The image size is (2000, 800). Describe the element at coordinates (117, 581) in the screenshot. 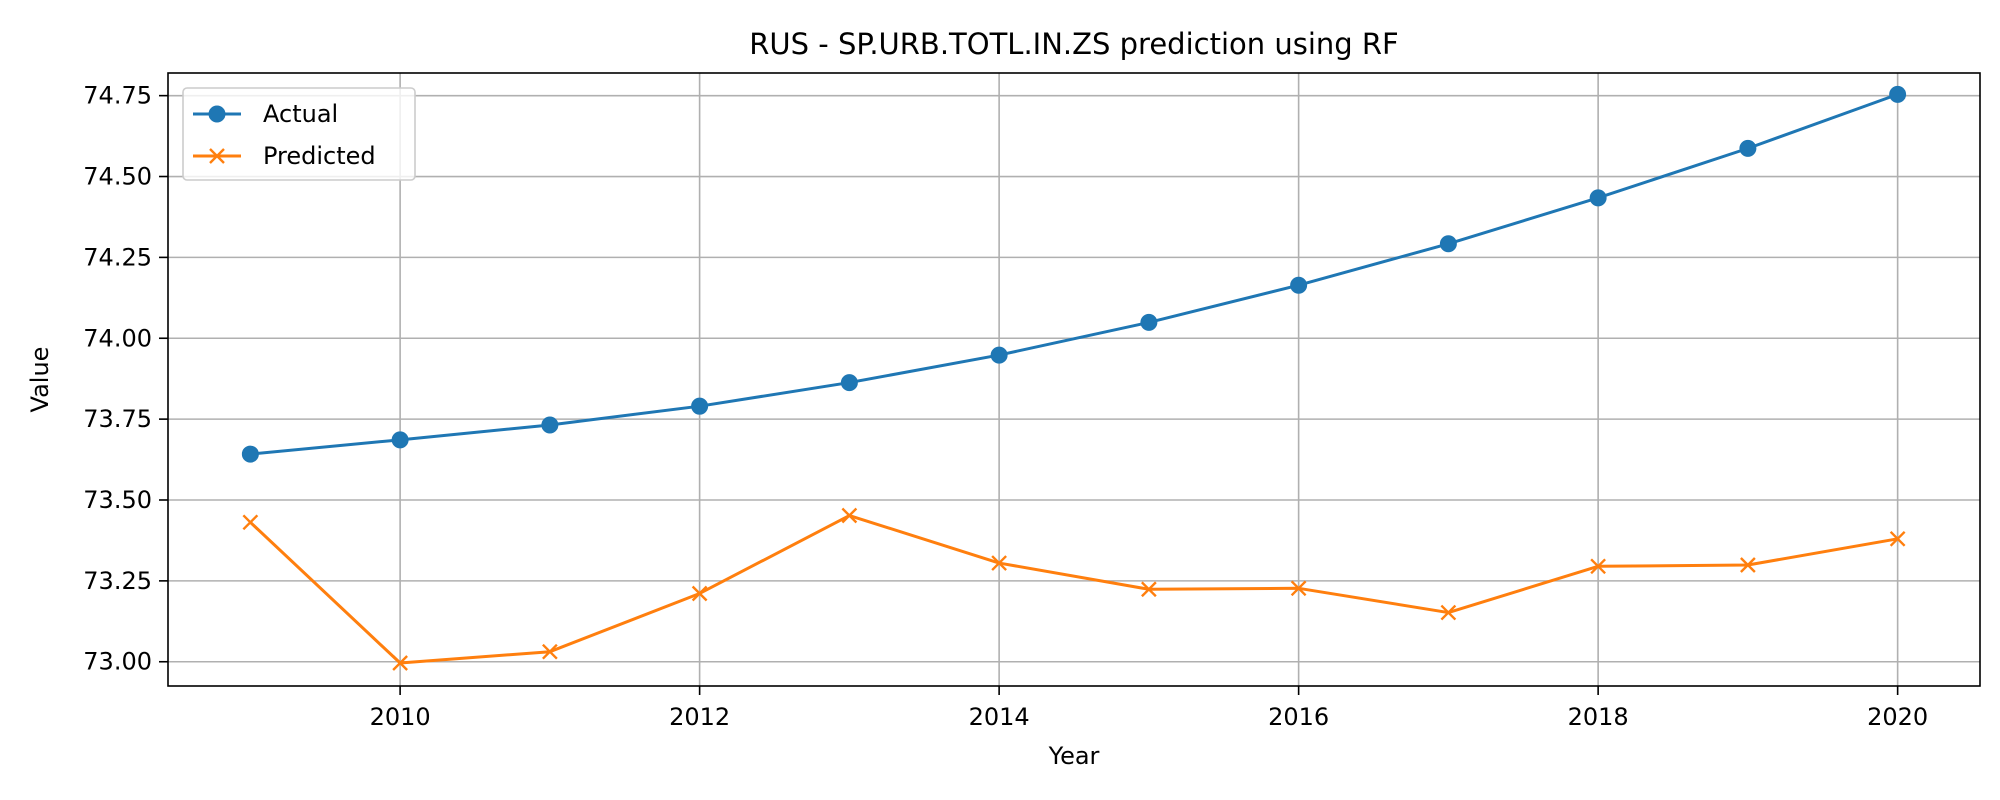

I see `y-tick-label: 73.25` at that location.